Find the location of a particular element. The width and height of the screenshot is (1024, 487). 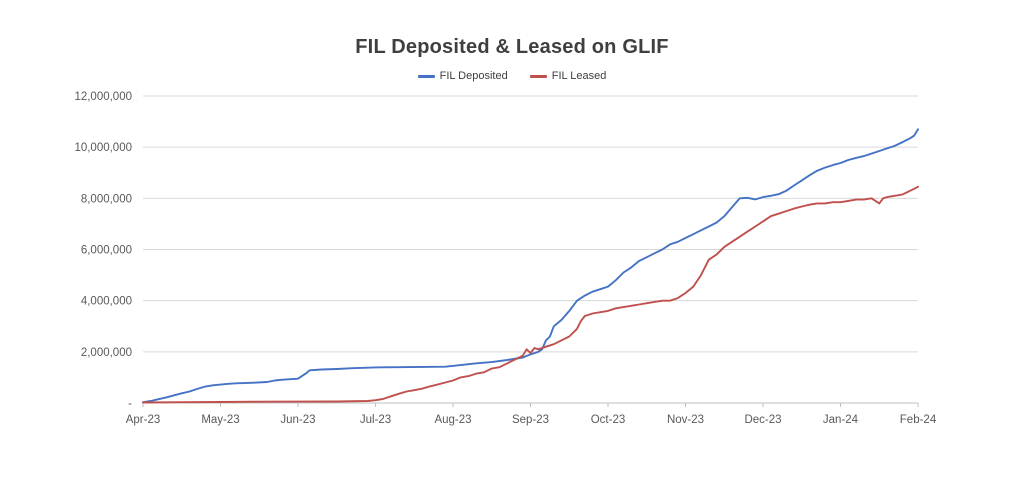

x-tick-label: Aug-23 is located at coordinates (452, 420).